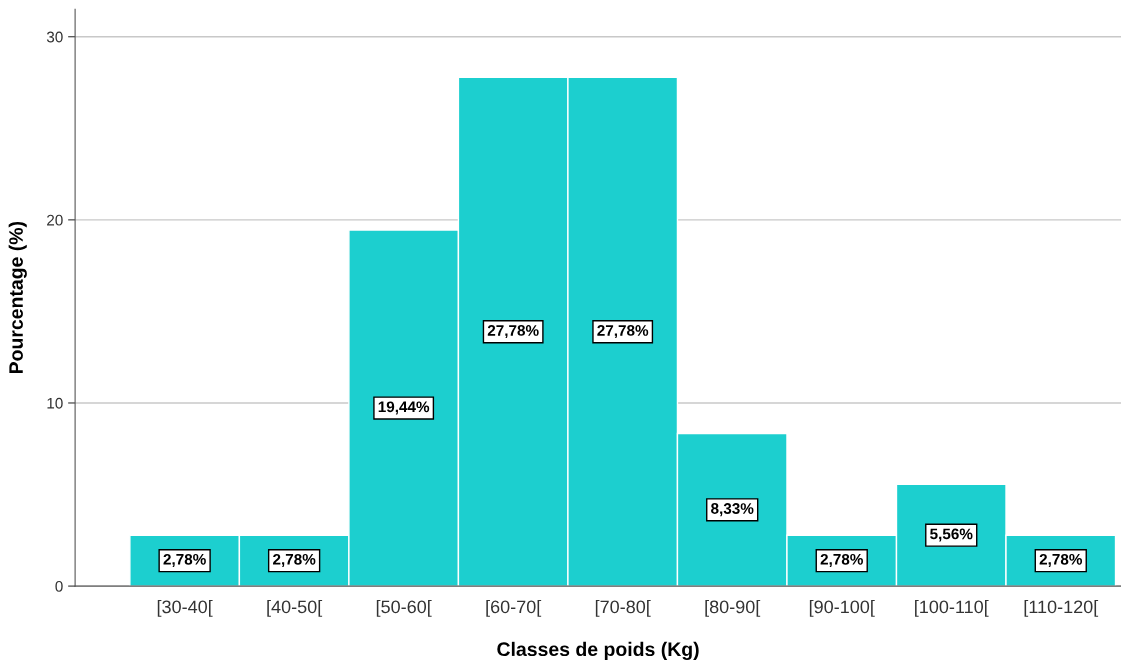 The width and height of the screenshot is (1121, 663). Describe the element at coordinates (733, 608) in the screenshot. I see `x-tick-label: [80-90[` at that location.